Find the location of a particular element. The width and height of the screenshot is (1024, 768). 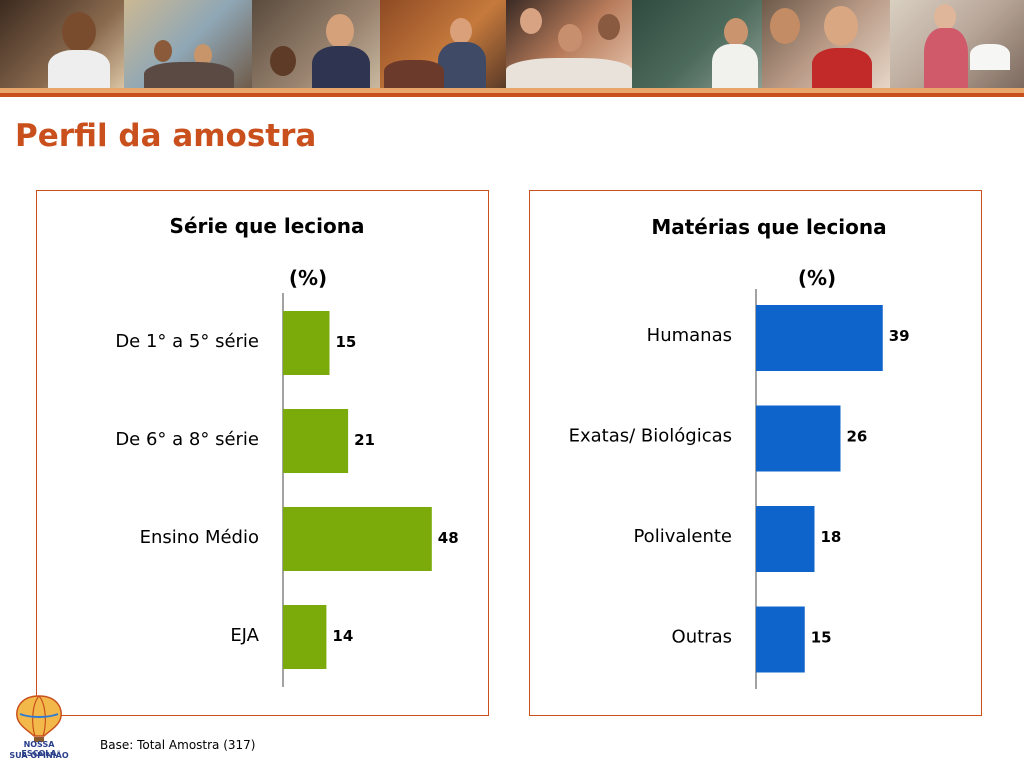

logo: NOSSA ESCOLA SUA OPINIÃO is located at coordinates (39, 730).